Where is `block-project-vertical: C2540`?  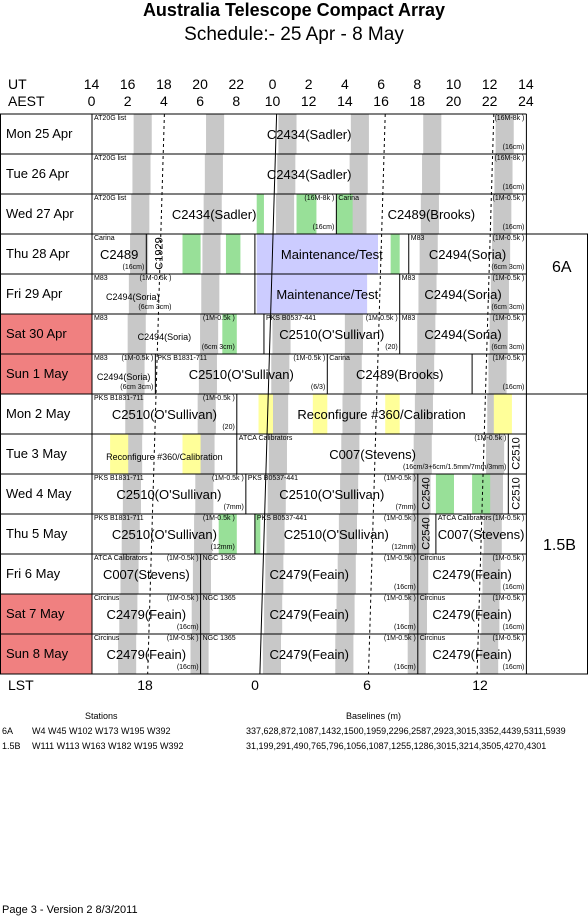
block-project-vertical: C2540 is located at coordinates (426, 493).